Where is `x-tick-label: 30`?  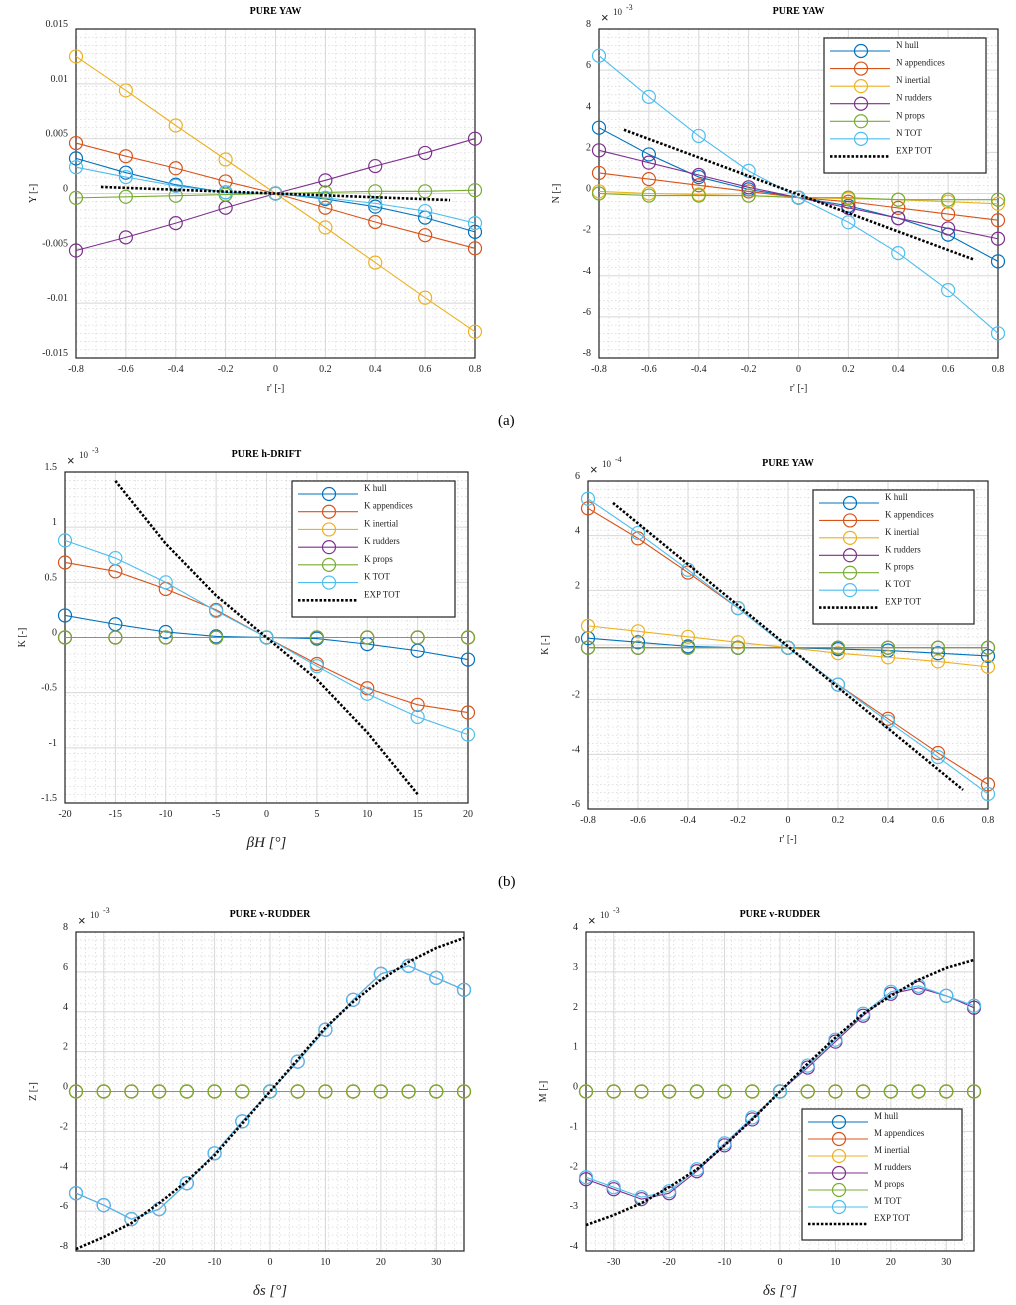
x-tick-label: 30 is located at coordinates (946, 1262).